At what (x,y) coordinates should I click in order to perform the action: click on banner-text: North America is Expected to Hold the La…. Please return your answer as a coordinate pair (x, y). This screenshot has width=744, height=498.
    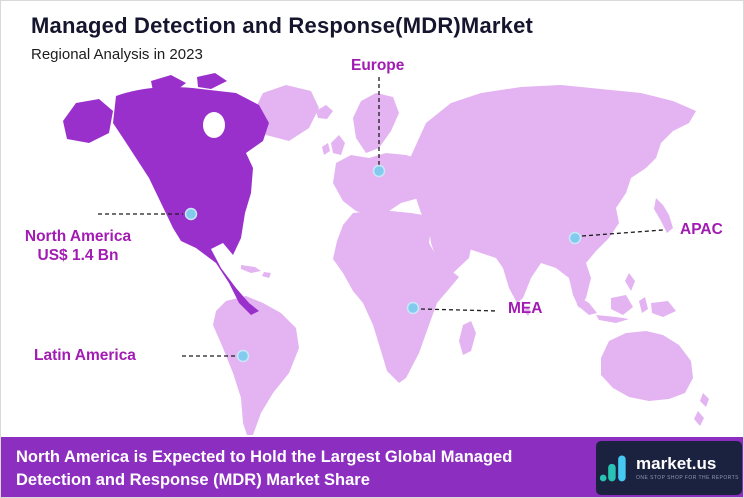
    Looking at the image, I should click on (264, 469).